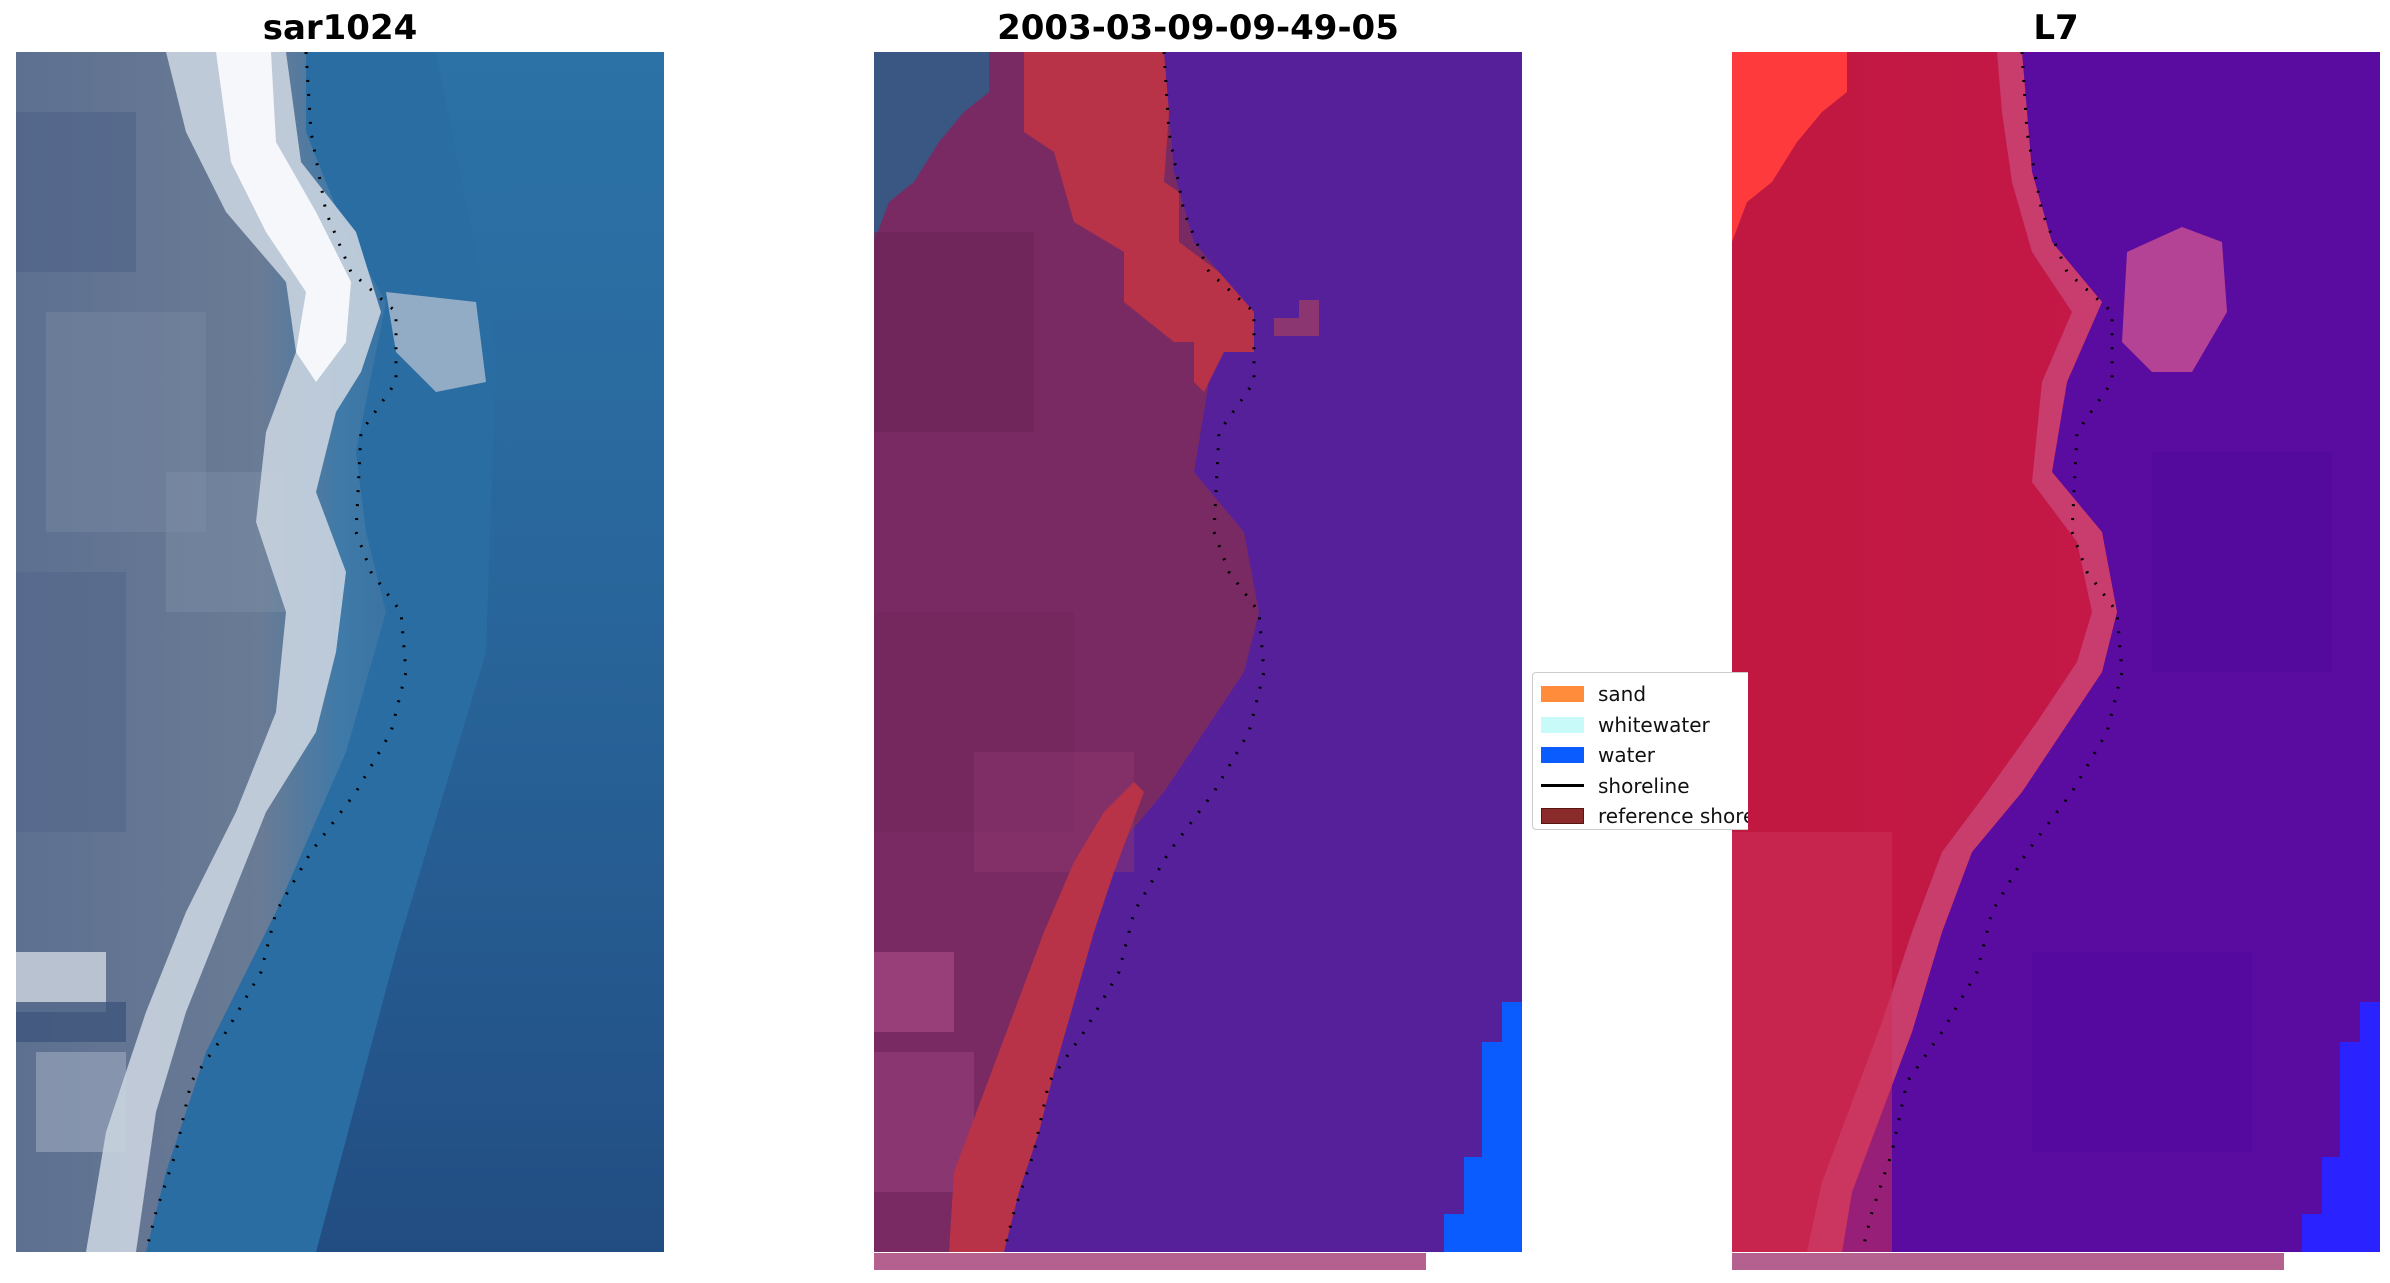 Image resolution: width=2390 pixels, height=1283 pixels. Describe the element at coordinates (340, 28) in the screenshot. I see `panel-title-rgb: sar1024` at that location.